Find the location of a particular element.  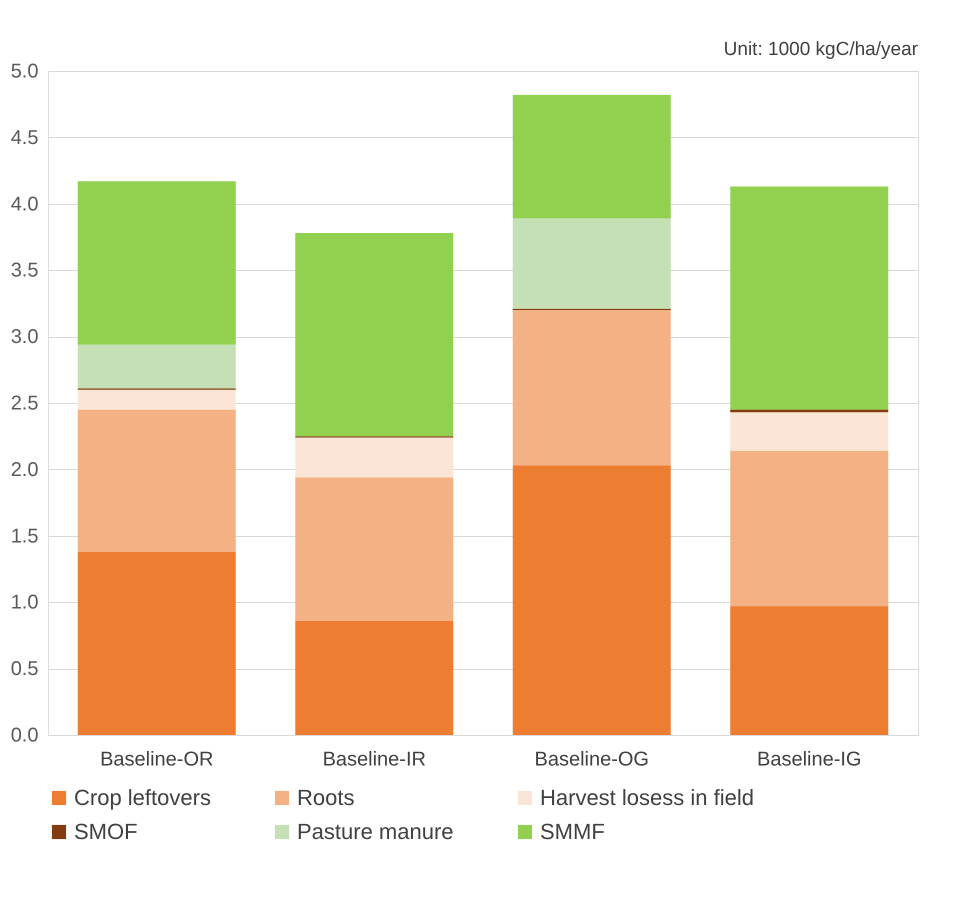

y-tick-label: 2.5 is located at coordinates (24, 403).